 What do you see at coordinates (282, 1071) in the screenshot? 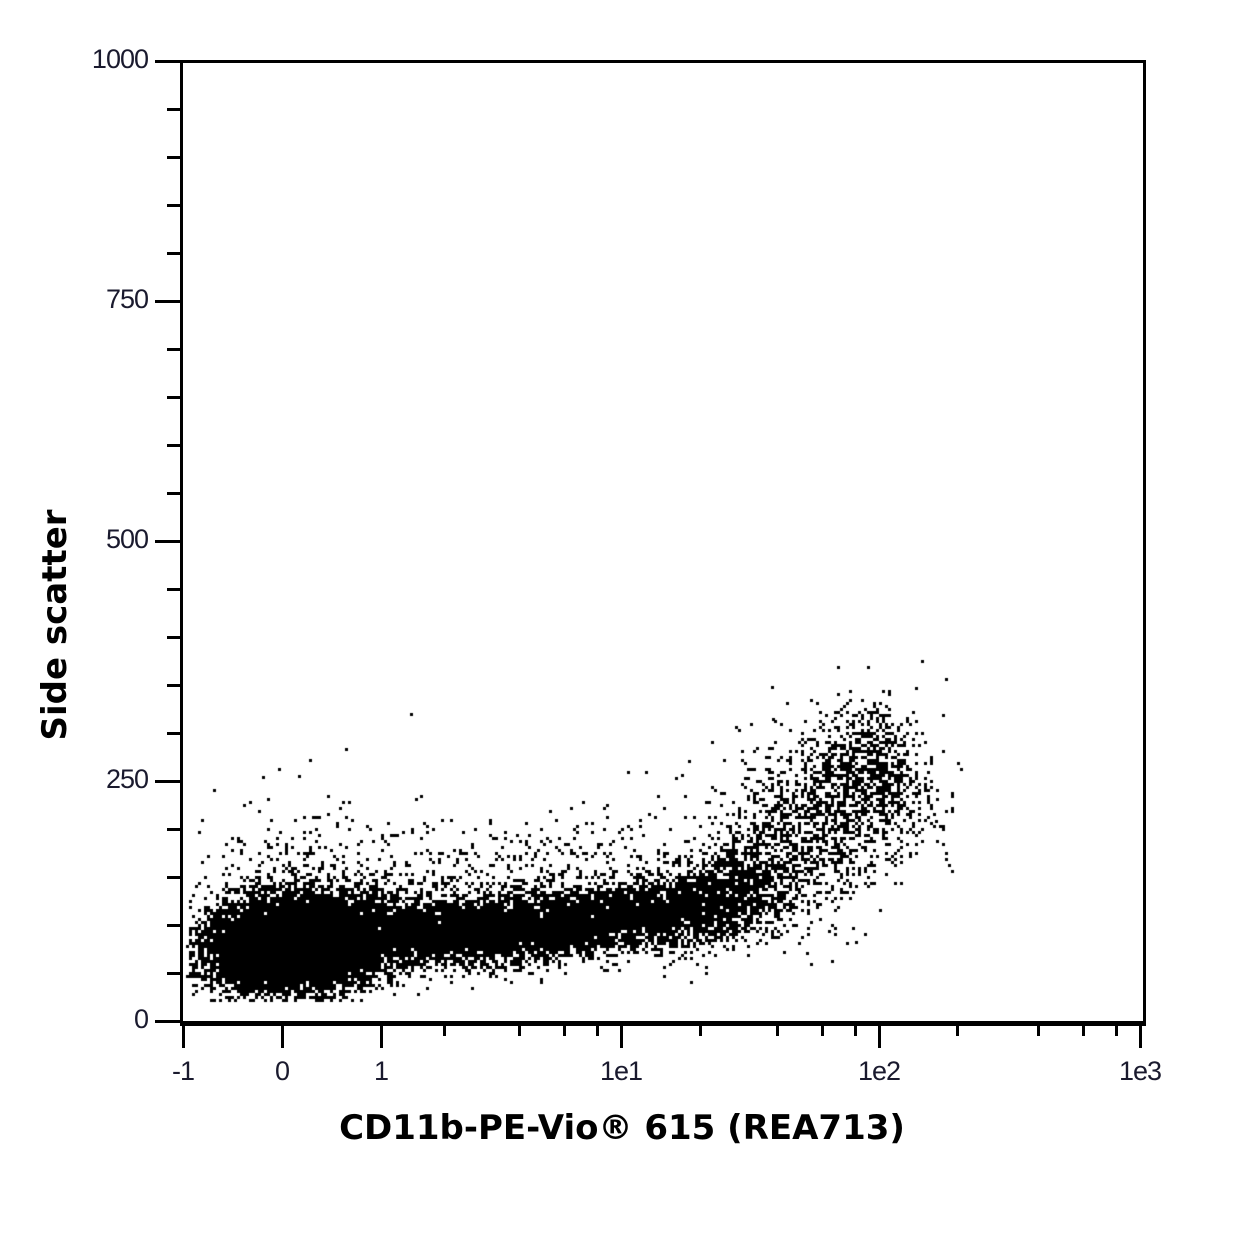
I see `x-tick-label: 0` at bounding box center [282, 1071].